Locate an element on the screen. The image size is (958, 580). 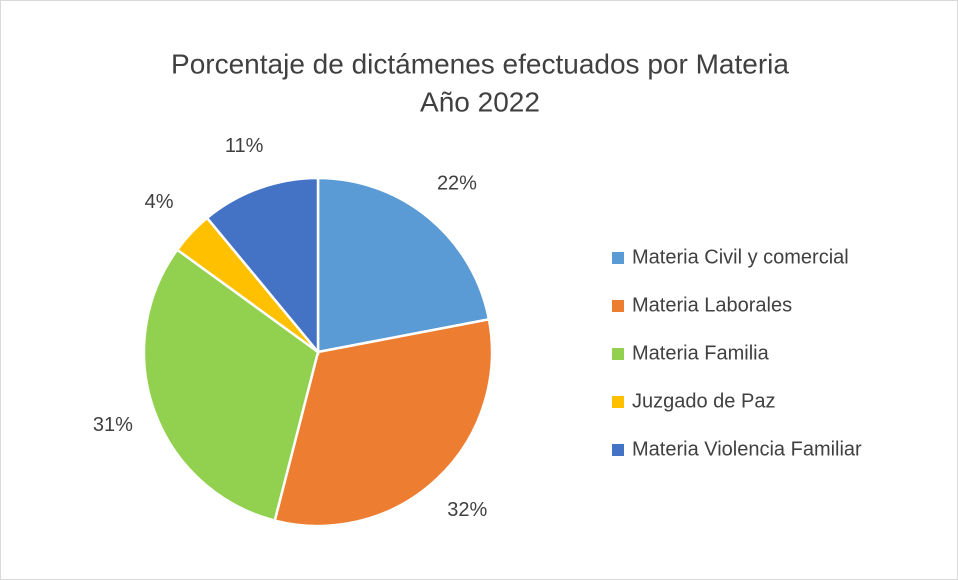
legend-label: Materia Familia is located at coordinates (701, 353).